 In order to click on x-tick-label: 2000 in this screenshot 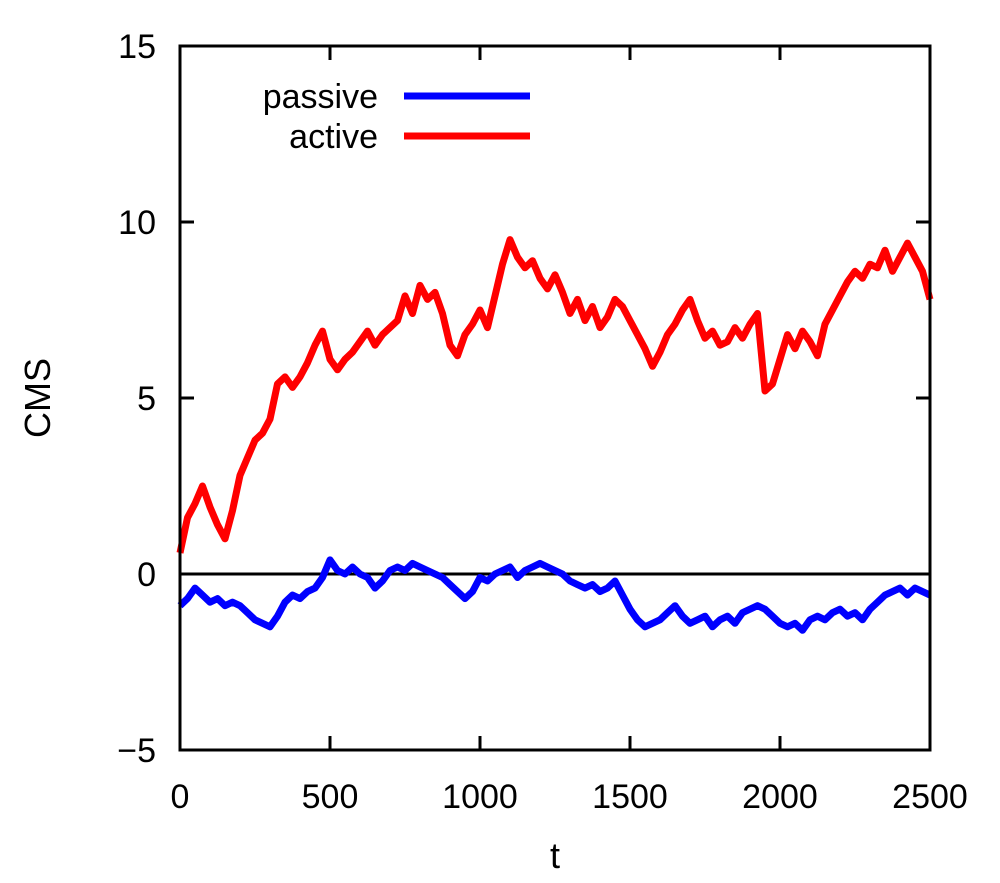, I will do `click(780, 797)`.